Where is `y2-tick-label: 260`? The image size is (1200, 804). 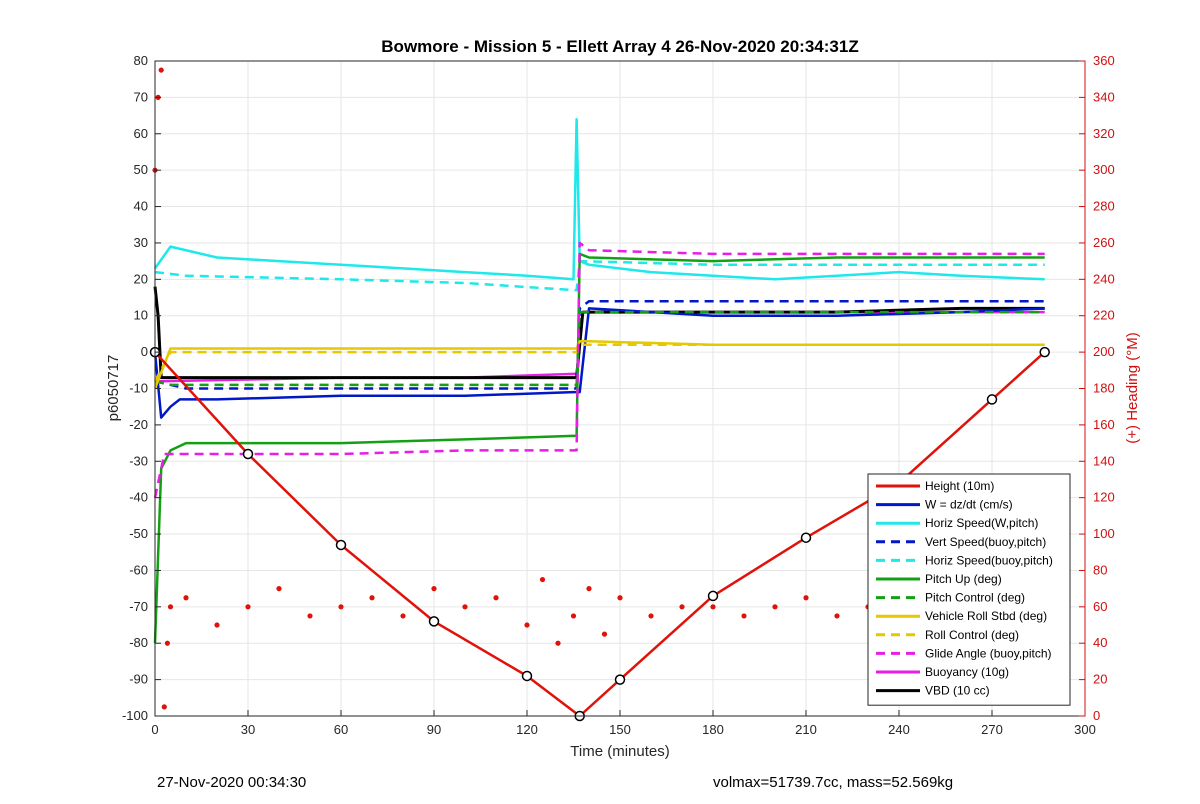
y2-tick-label: 260 is located at coordinates (1104, 242).